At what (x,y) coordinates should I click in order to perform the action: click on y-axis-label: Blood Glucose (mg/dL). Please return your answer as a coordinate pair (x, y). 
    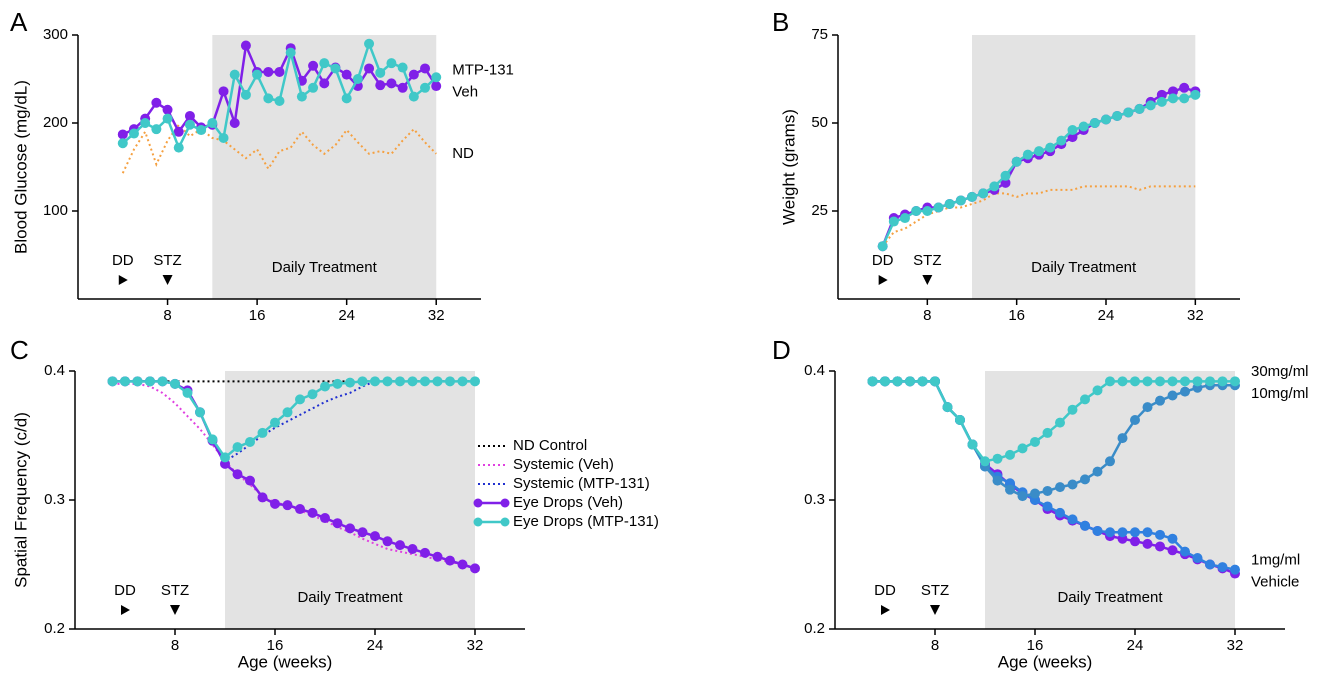
    Looking at the image, I should click on (20, 167).